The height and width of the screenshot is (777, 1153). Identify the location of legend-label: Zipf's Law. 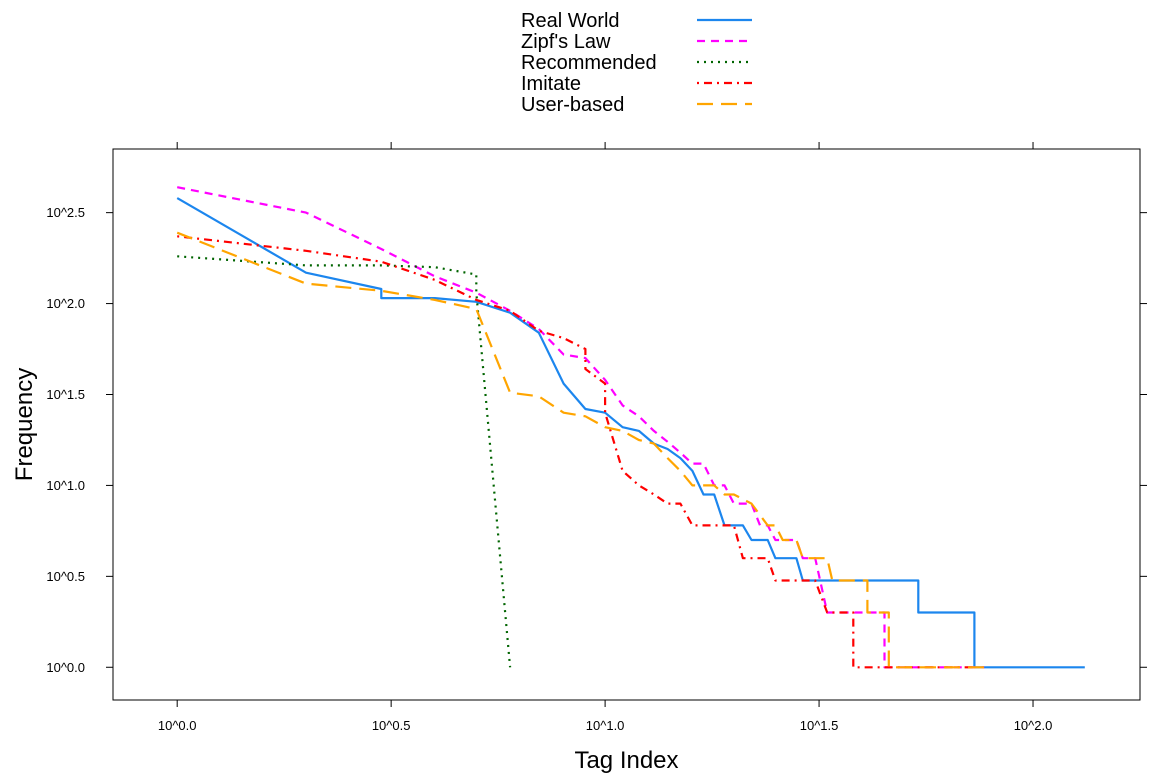
(566, 42).